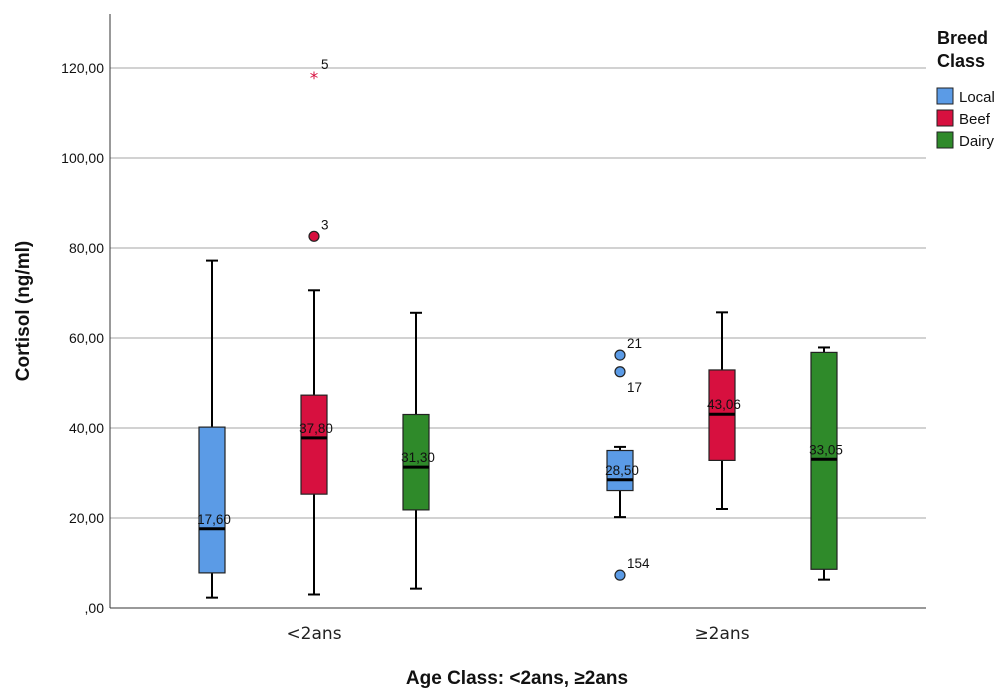 This screenshot has height=690, width=1006. I want to click on median-label: 17,60, so click(214, 519).